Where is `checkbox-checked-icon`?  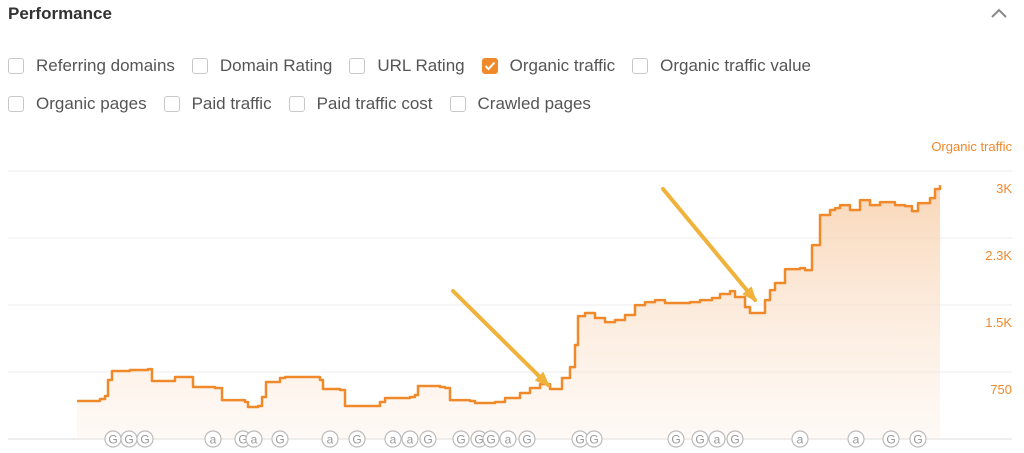 checkbox-checked-icon is located at coordinates (489, 66).